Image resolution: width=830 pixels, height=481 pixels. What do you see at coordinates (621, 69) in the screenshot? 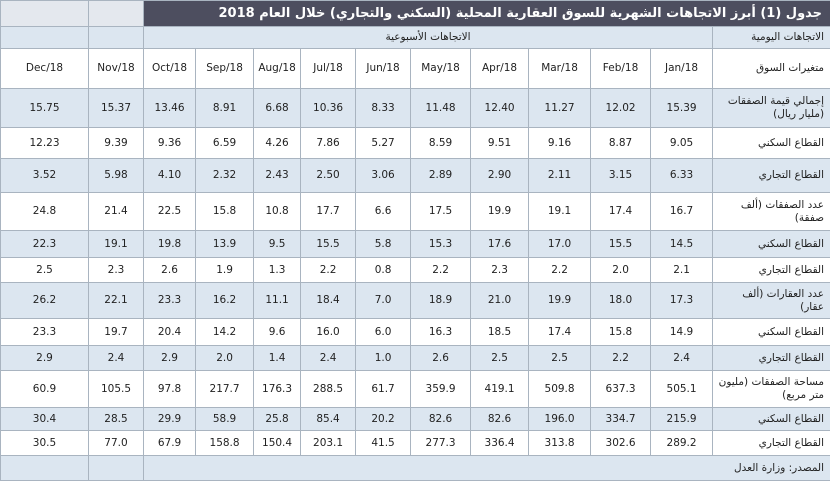
I see `month-header: Feb/18` at bounding box center [621, 69].